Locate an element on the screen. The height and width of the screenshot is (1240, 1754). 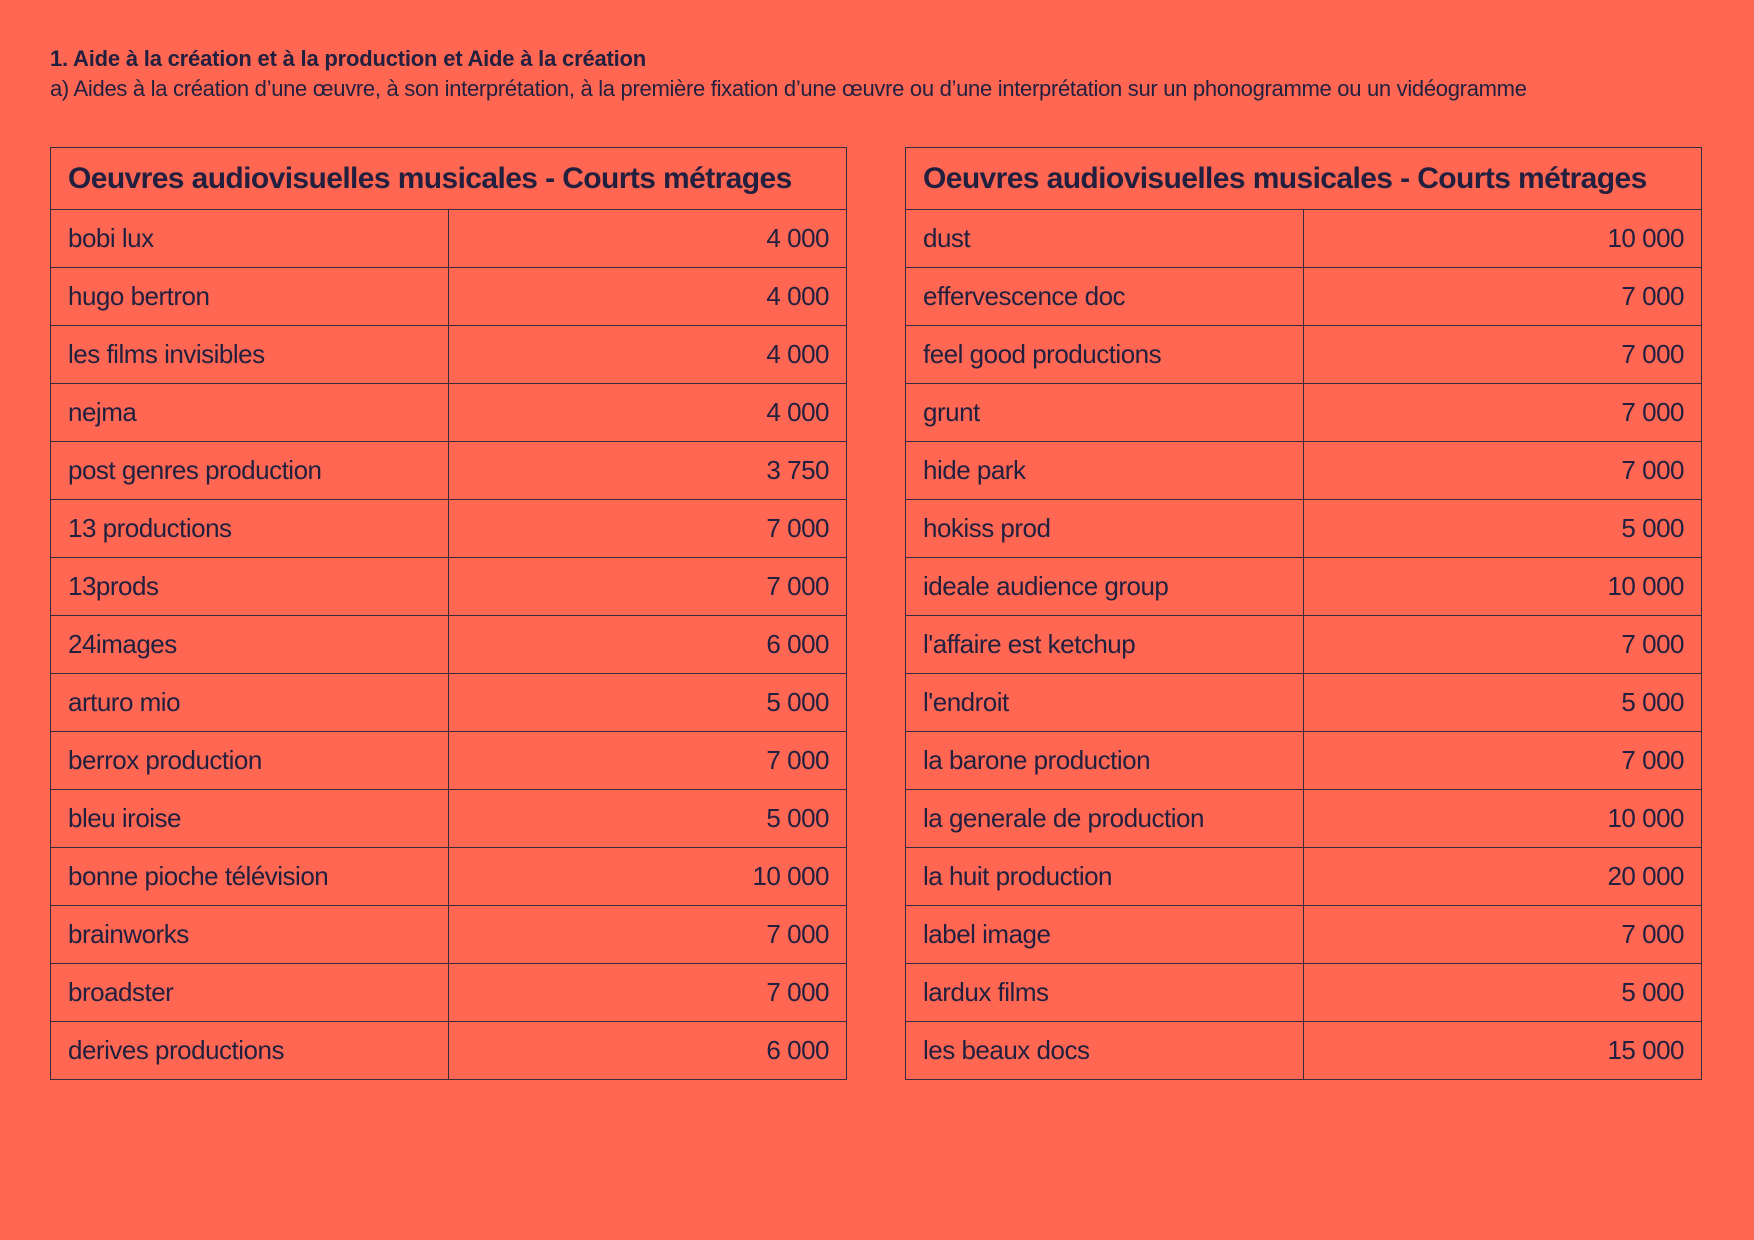
table-row: l'endroit 5 000 is located at coordinates (1303, 702).